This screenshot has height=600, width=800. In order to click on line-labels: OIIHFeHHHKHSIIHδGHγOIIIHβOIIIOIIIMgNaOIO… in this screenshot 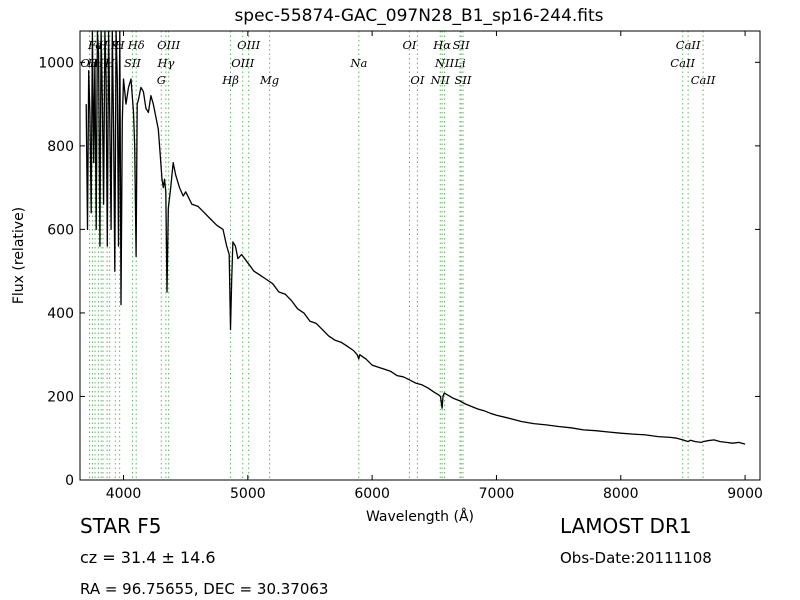, I will do `click(398, 62)`.